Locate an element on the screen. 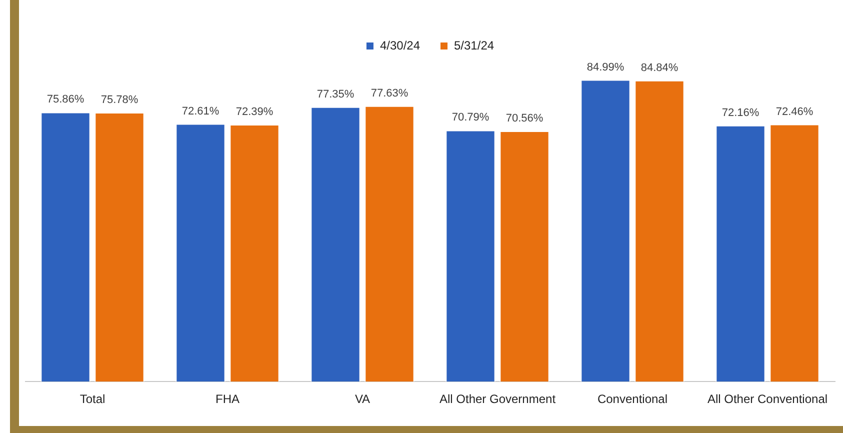  data-label: 70.56% is located at coordinates (525, 118).